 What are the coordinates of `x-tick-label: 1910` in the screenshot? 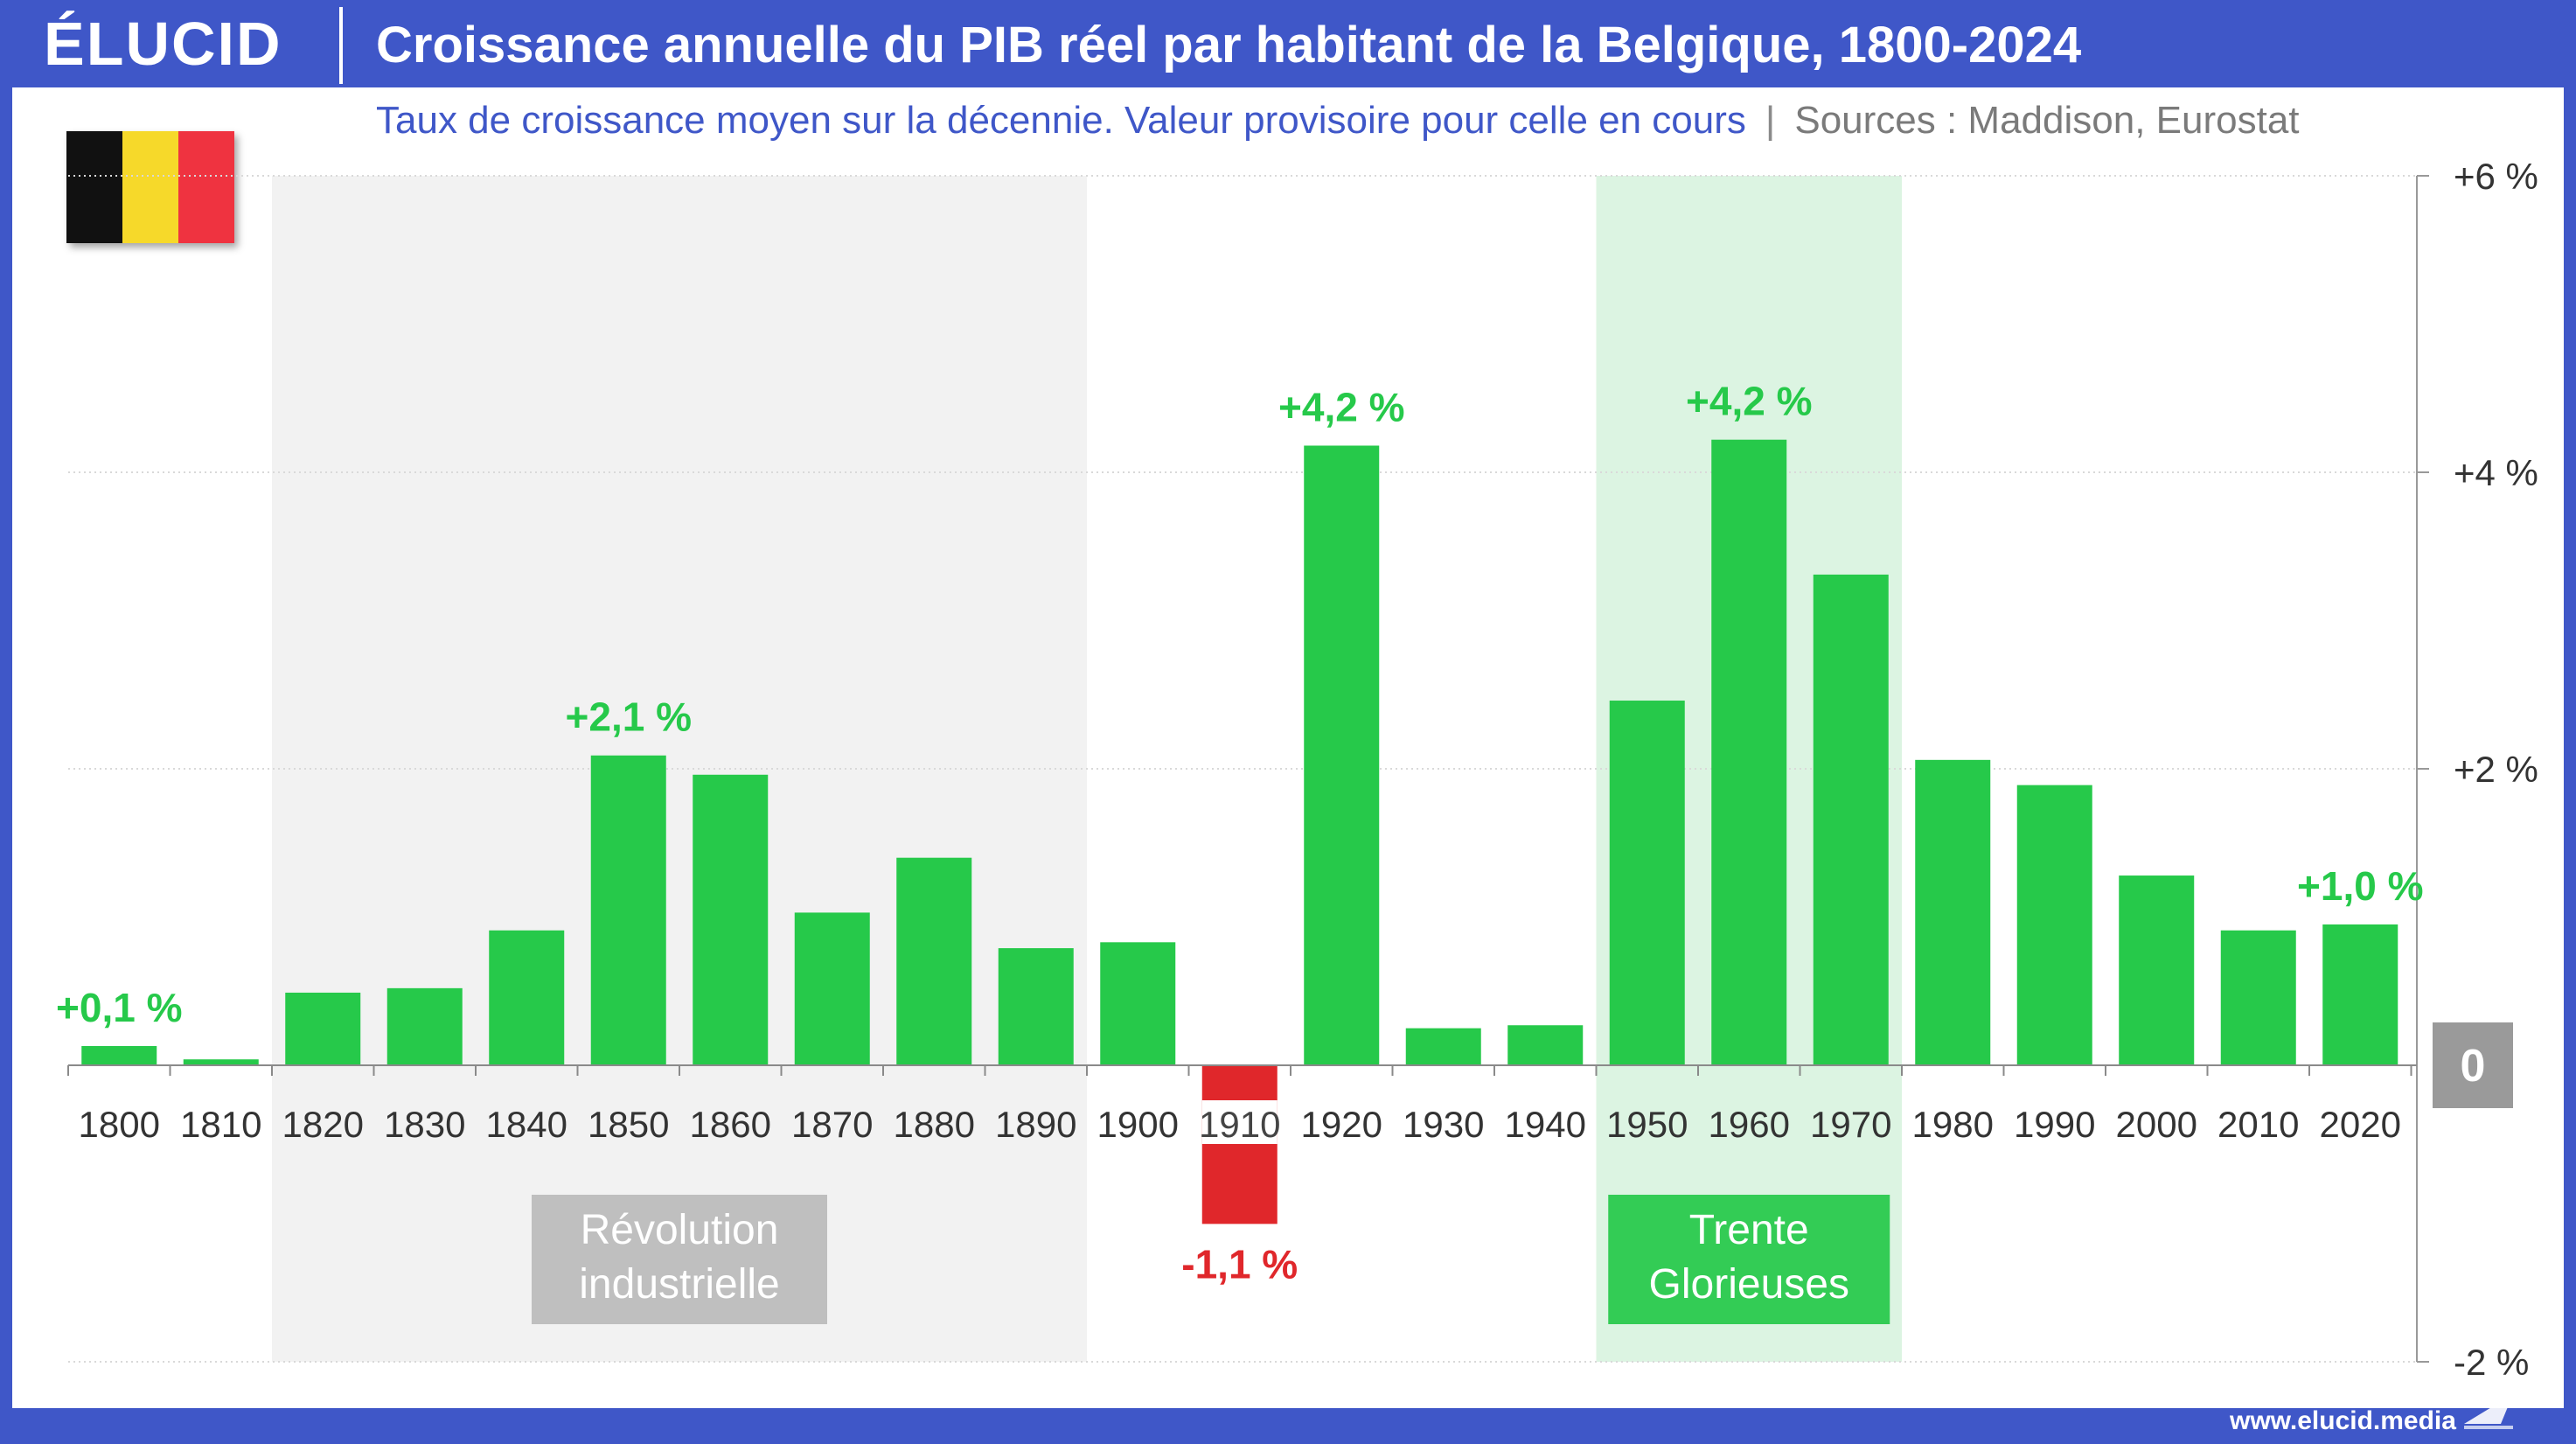 It's located at (1239, 1124).